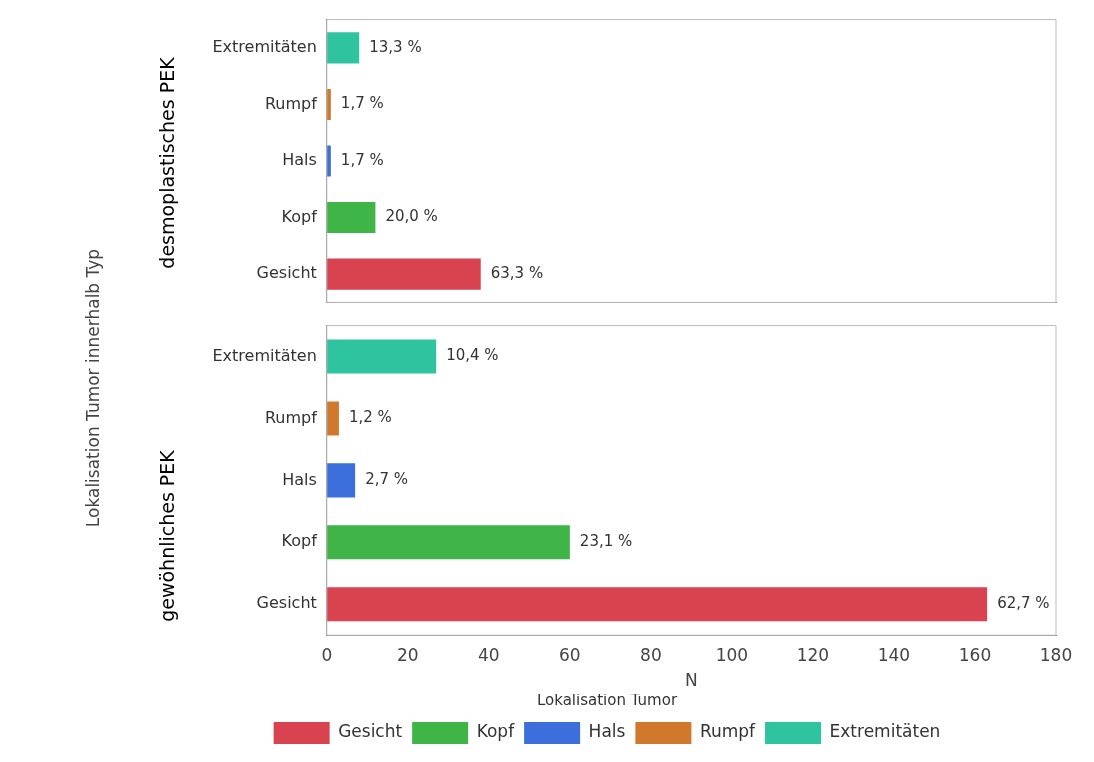 The image size is (1094, 762). Describe the element at coordinates (395, 46) in the screenshot. I see `annotation: 13,3 %` at that location.